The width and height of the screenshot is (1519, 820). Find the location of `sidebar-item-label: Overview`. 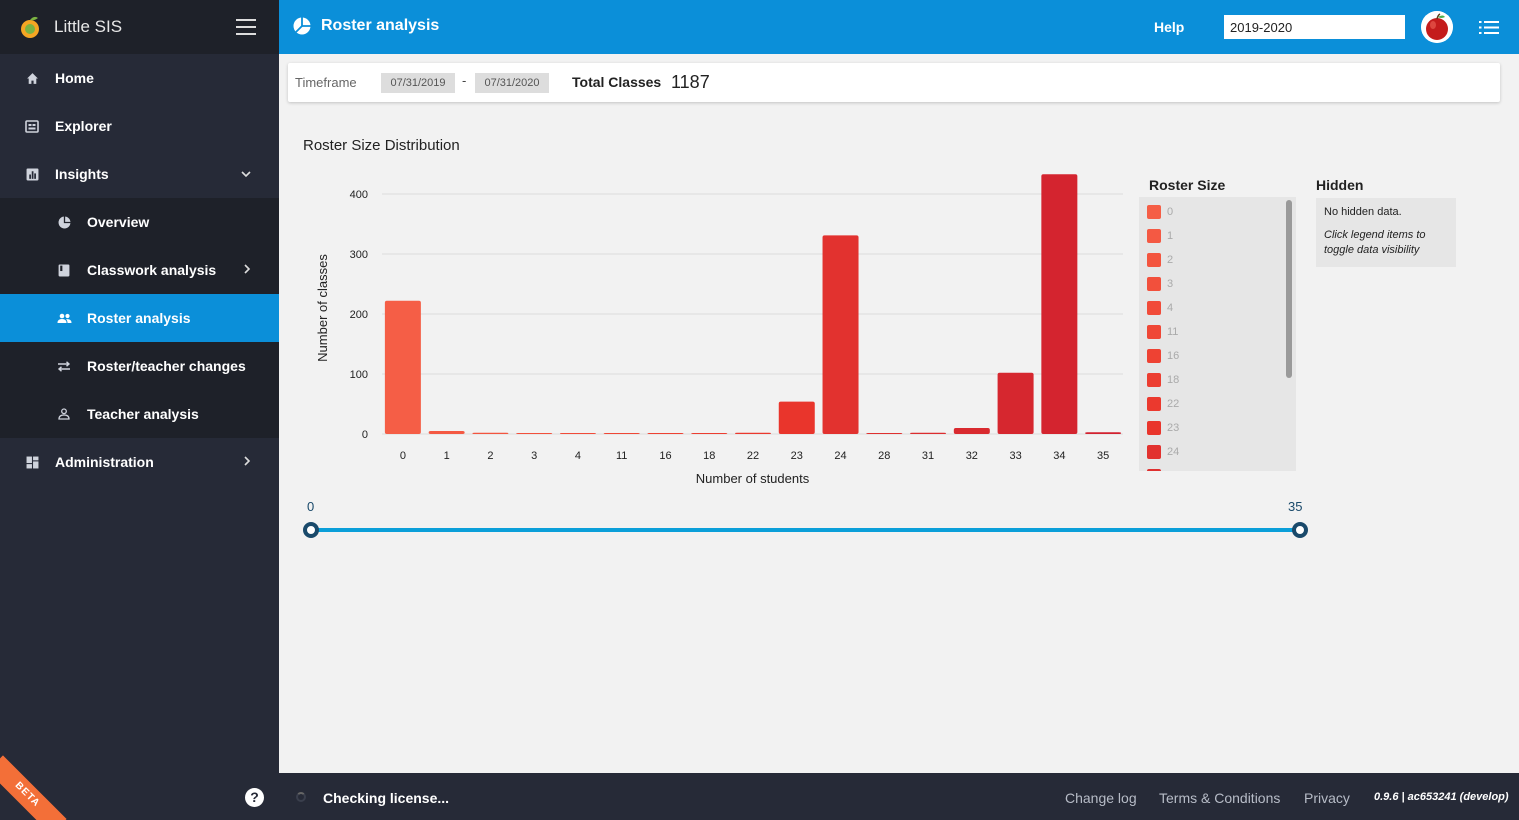

sidebar-item-label: Overview is located at coordinates (118, 222).